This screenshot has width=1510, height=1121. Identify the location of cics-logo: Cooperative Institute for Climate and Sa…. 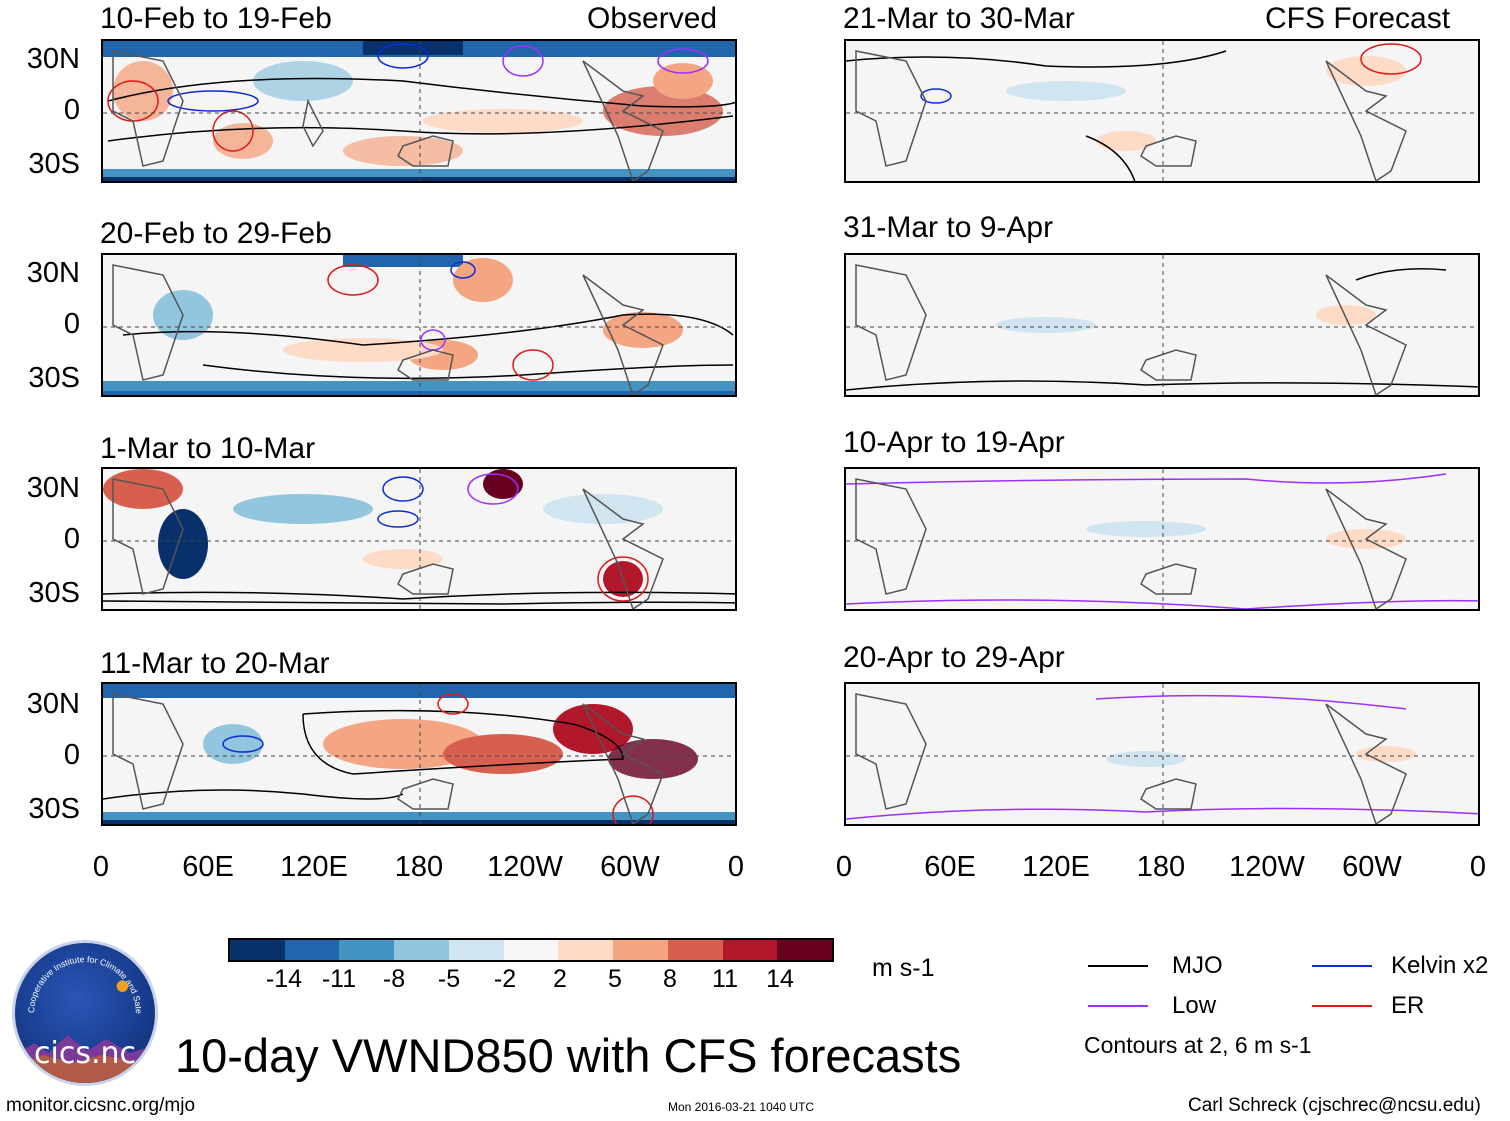
(85, 1013).